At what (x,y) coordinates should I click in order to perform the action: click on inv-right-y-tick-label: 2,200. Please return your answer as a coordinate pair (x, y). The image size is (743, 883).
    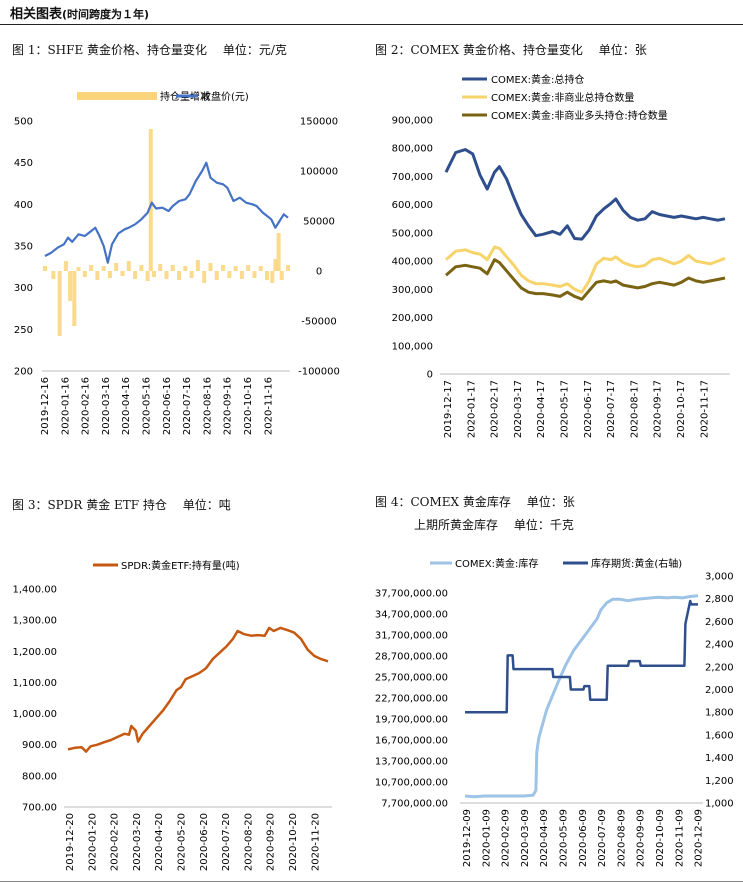
    Looking at the image, I should click on (719, 667).